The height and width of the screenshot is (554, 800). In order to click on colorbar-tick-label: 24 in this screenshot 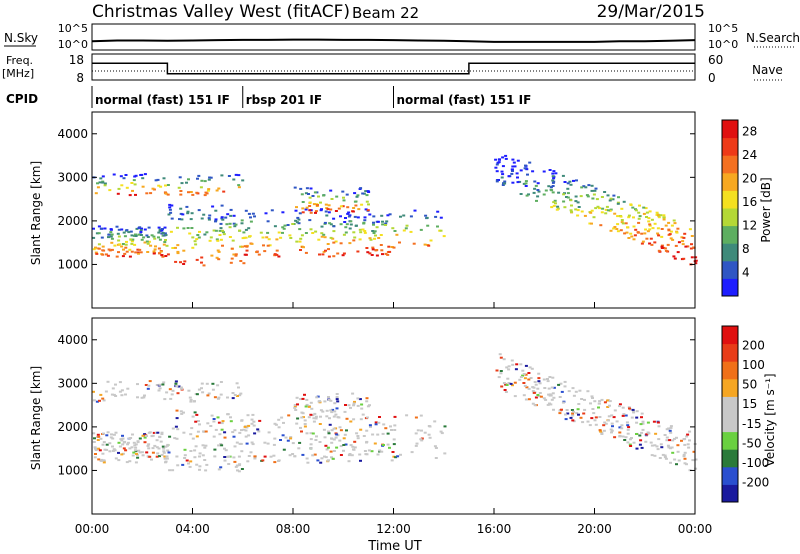, I will do `click(749, 155)`.